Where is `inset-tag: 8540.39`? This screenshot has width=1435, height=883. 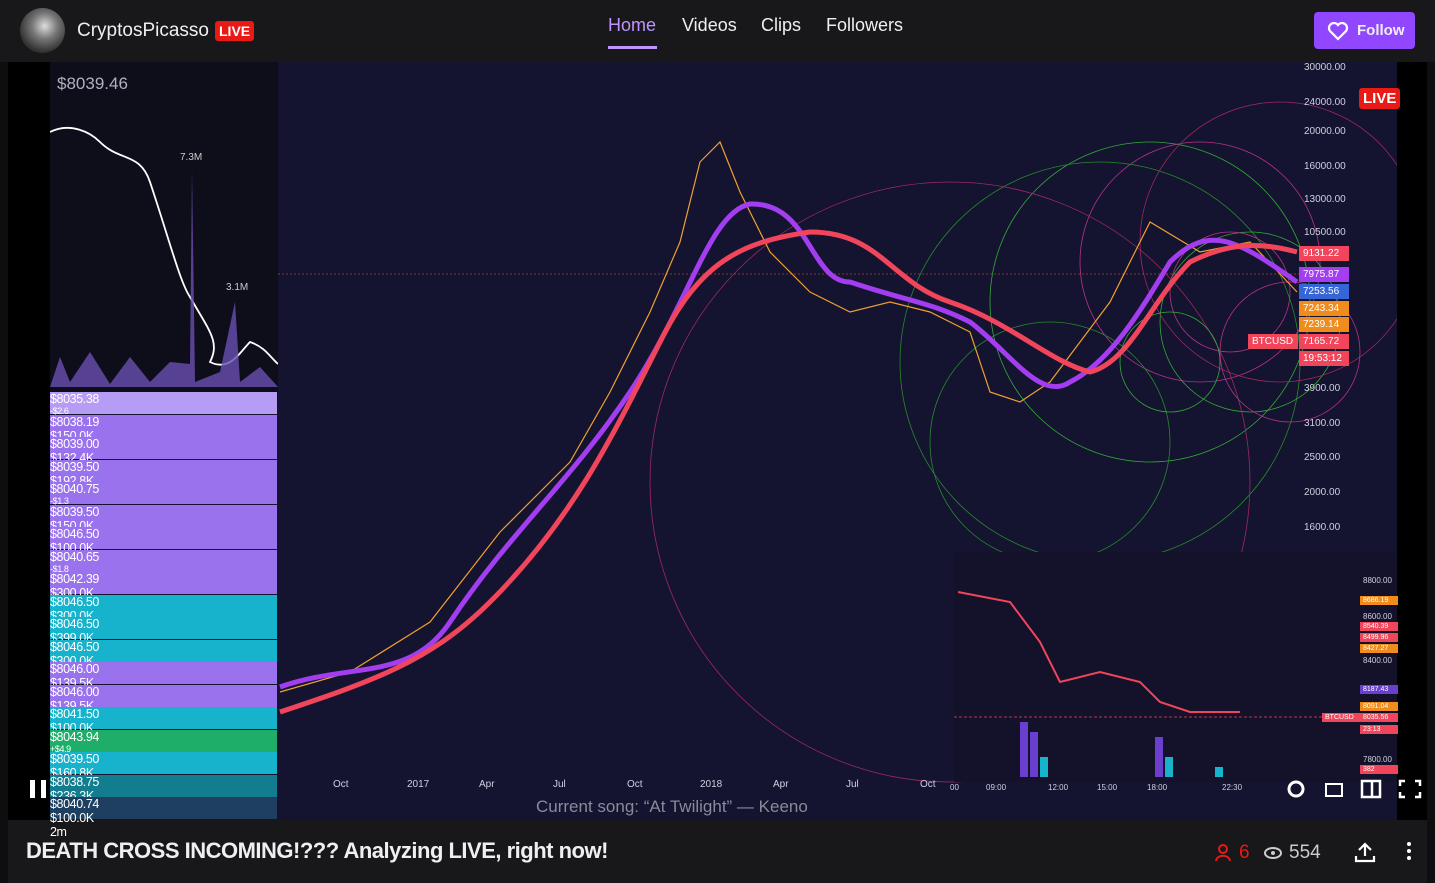
inset-tag: 8540.39 is located at coordinates (1379, 626).